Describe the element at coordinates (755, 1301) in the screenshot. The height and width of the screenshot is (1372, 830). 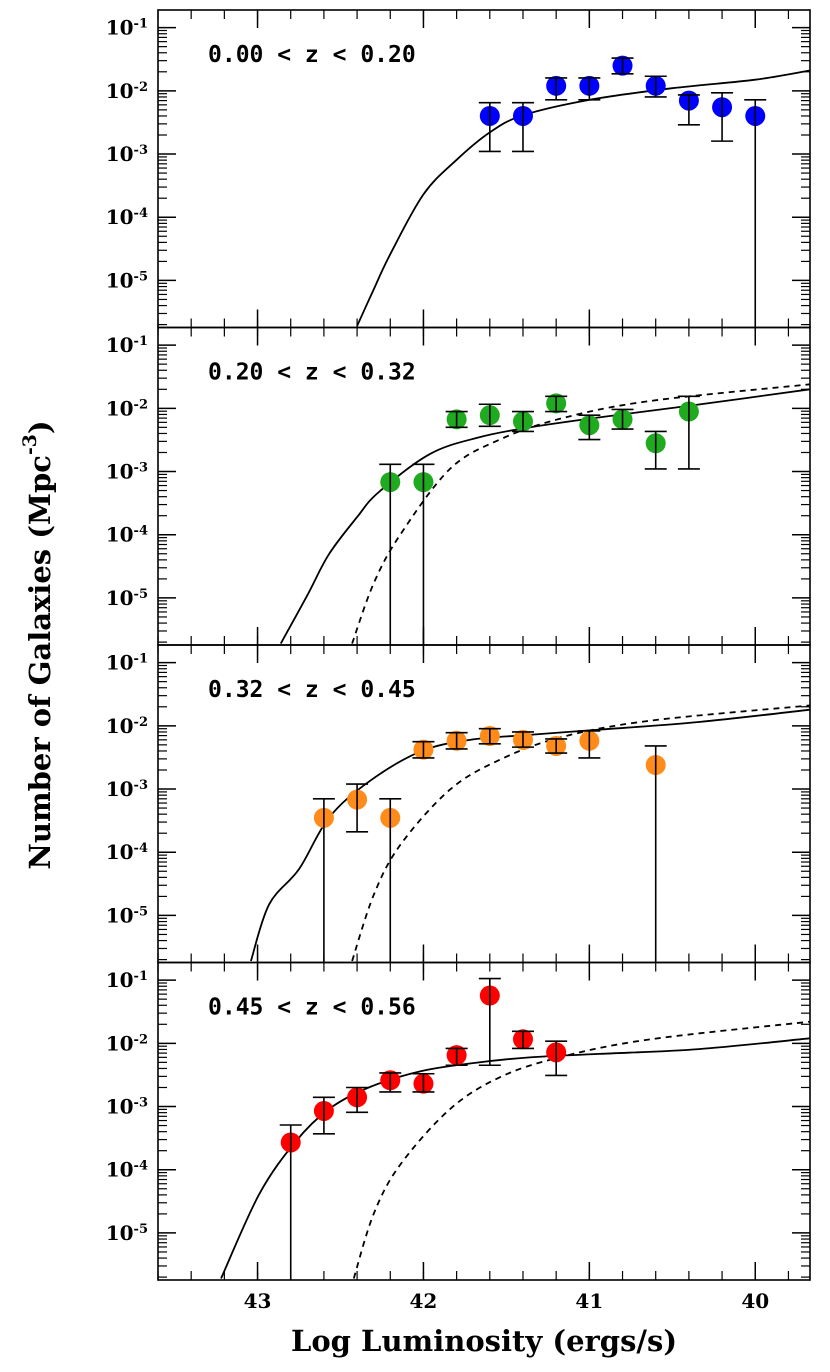
I see `x-tick-label: 40` at that location.